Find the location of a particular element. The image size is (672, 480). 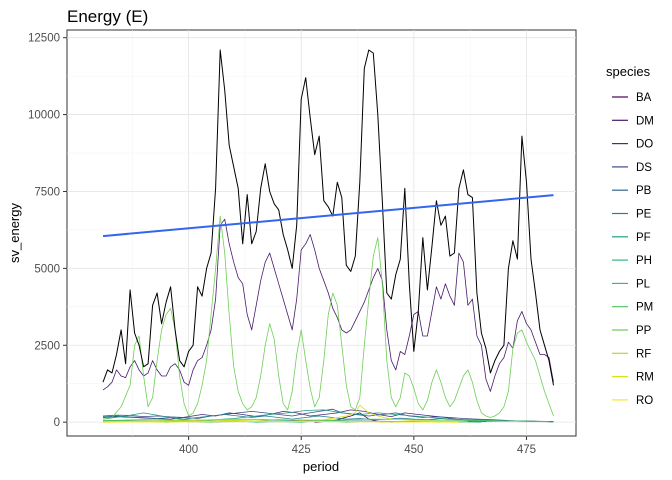

legend-label-rm: RM is located at coordinates (645, 378).